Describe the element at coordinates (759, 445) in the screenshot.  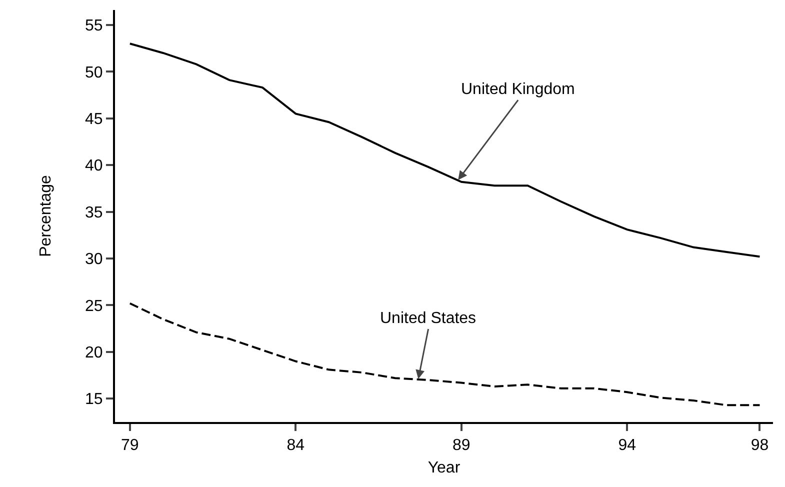
I see `x-tick-label: 98` at that location.